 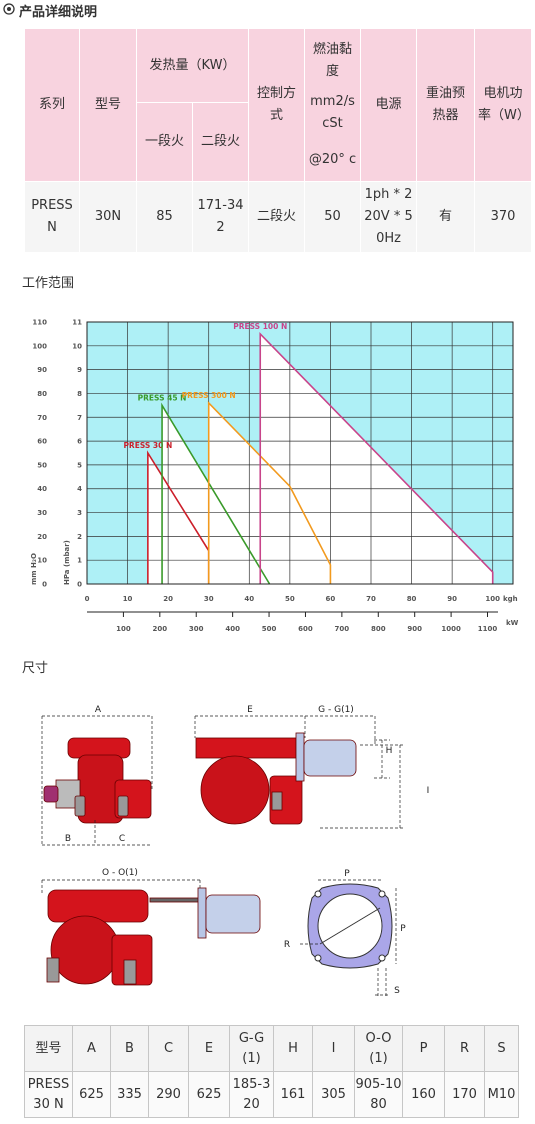 What do you see at coordinates (91, 1048) in the screenshot?
I see `header-cell: A` at bounding box center [91, 1048].